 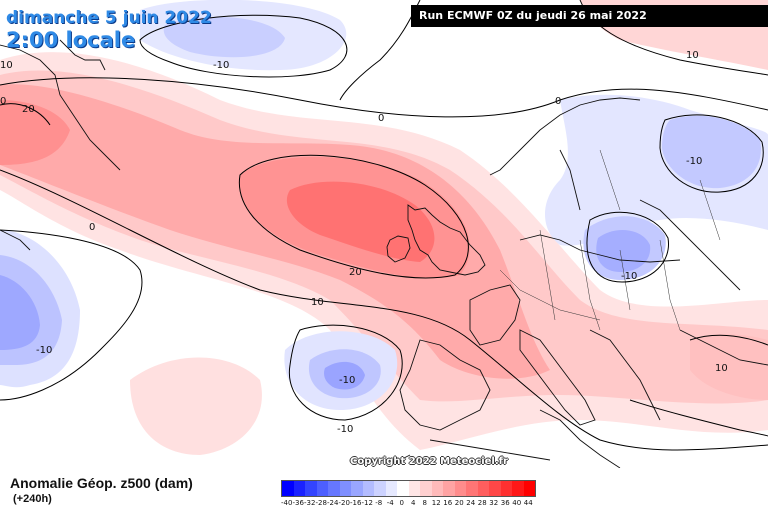 I want to click on color-scale-tick: -24, so click(x=333, y=503).